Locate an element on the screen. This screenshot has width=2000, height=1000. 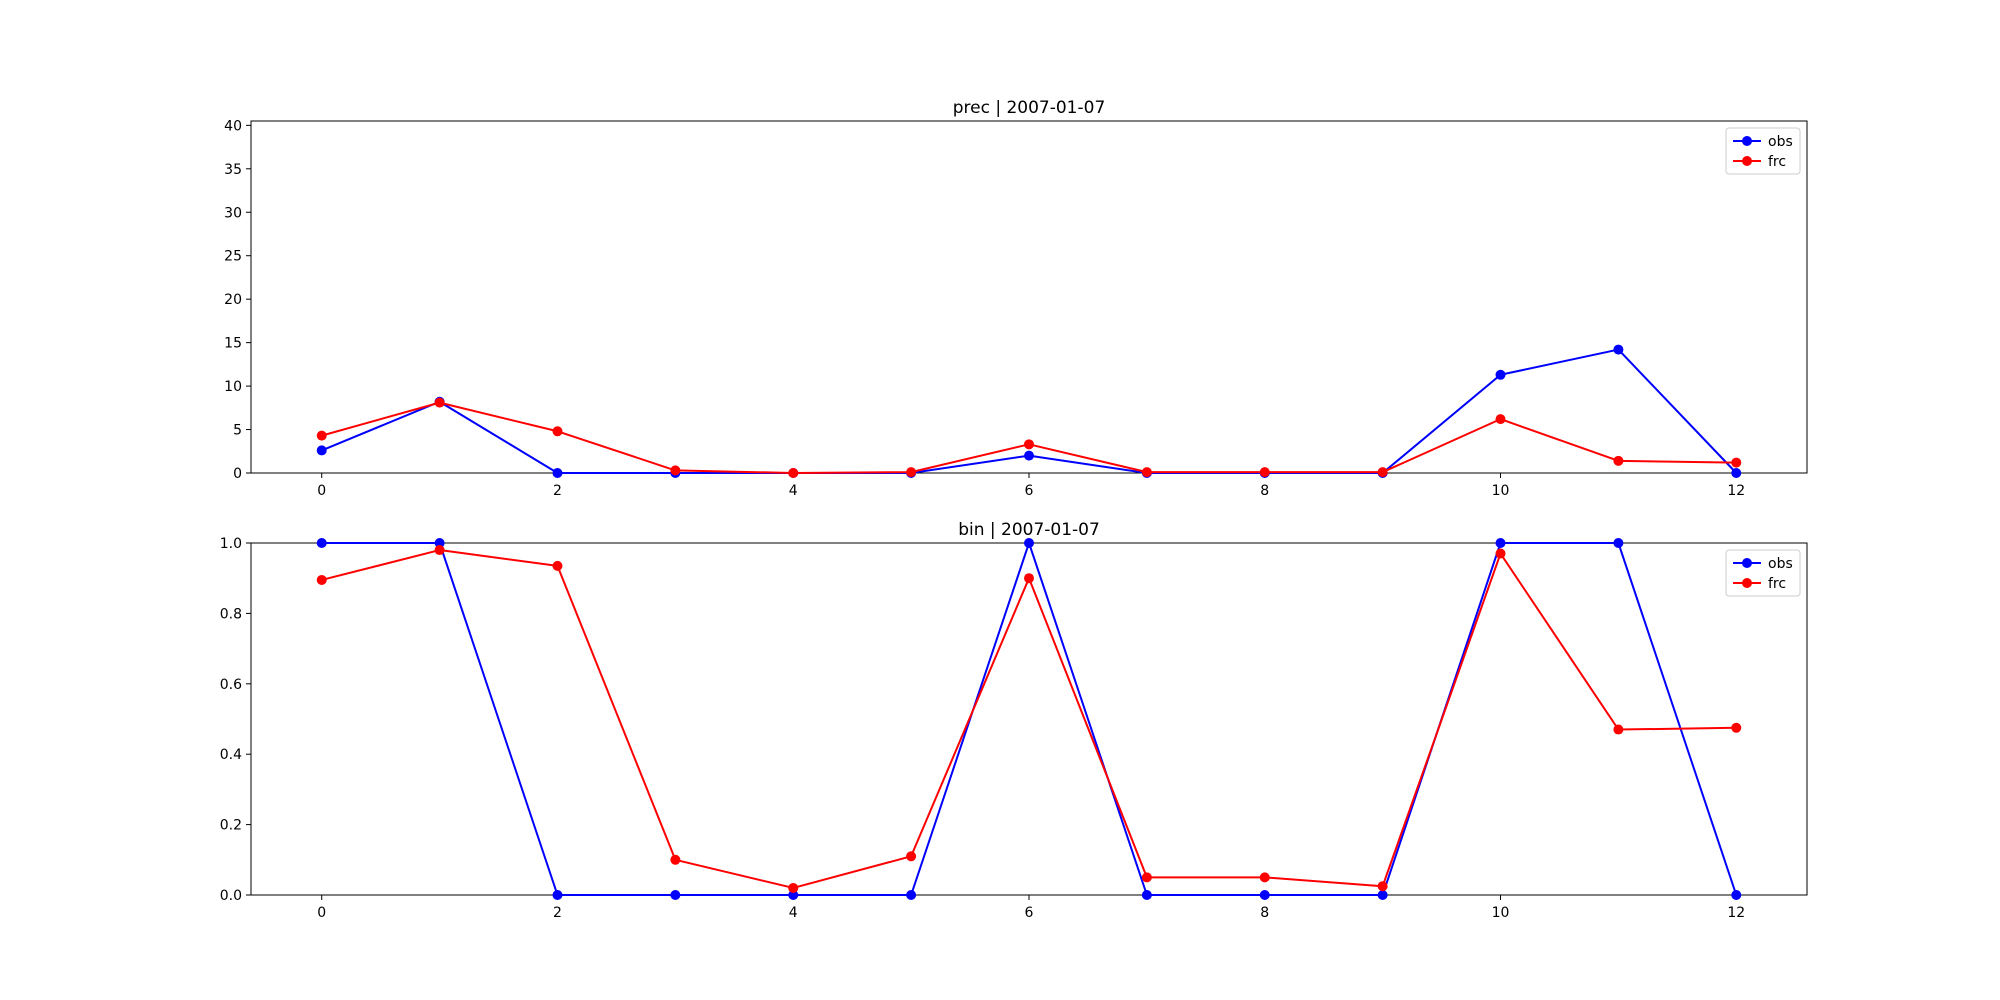
chart-title: prec | 2007-01-07 is located at coordinates (1029, 108).